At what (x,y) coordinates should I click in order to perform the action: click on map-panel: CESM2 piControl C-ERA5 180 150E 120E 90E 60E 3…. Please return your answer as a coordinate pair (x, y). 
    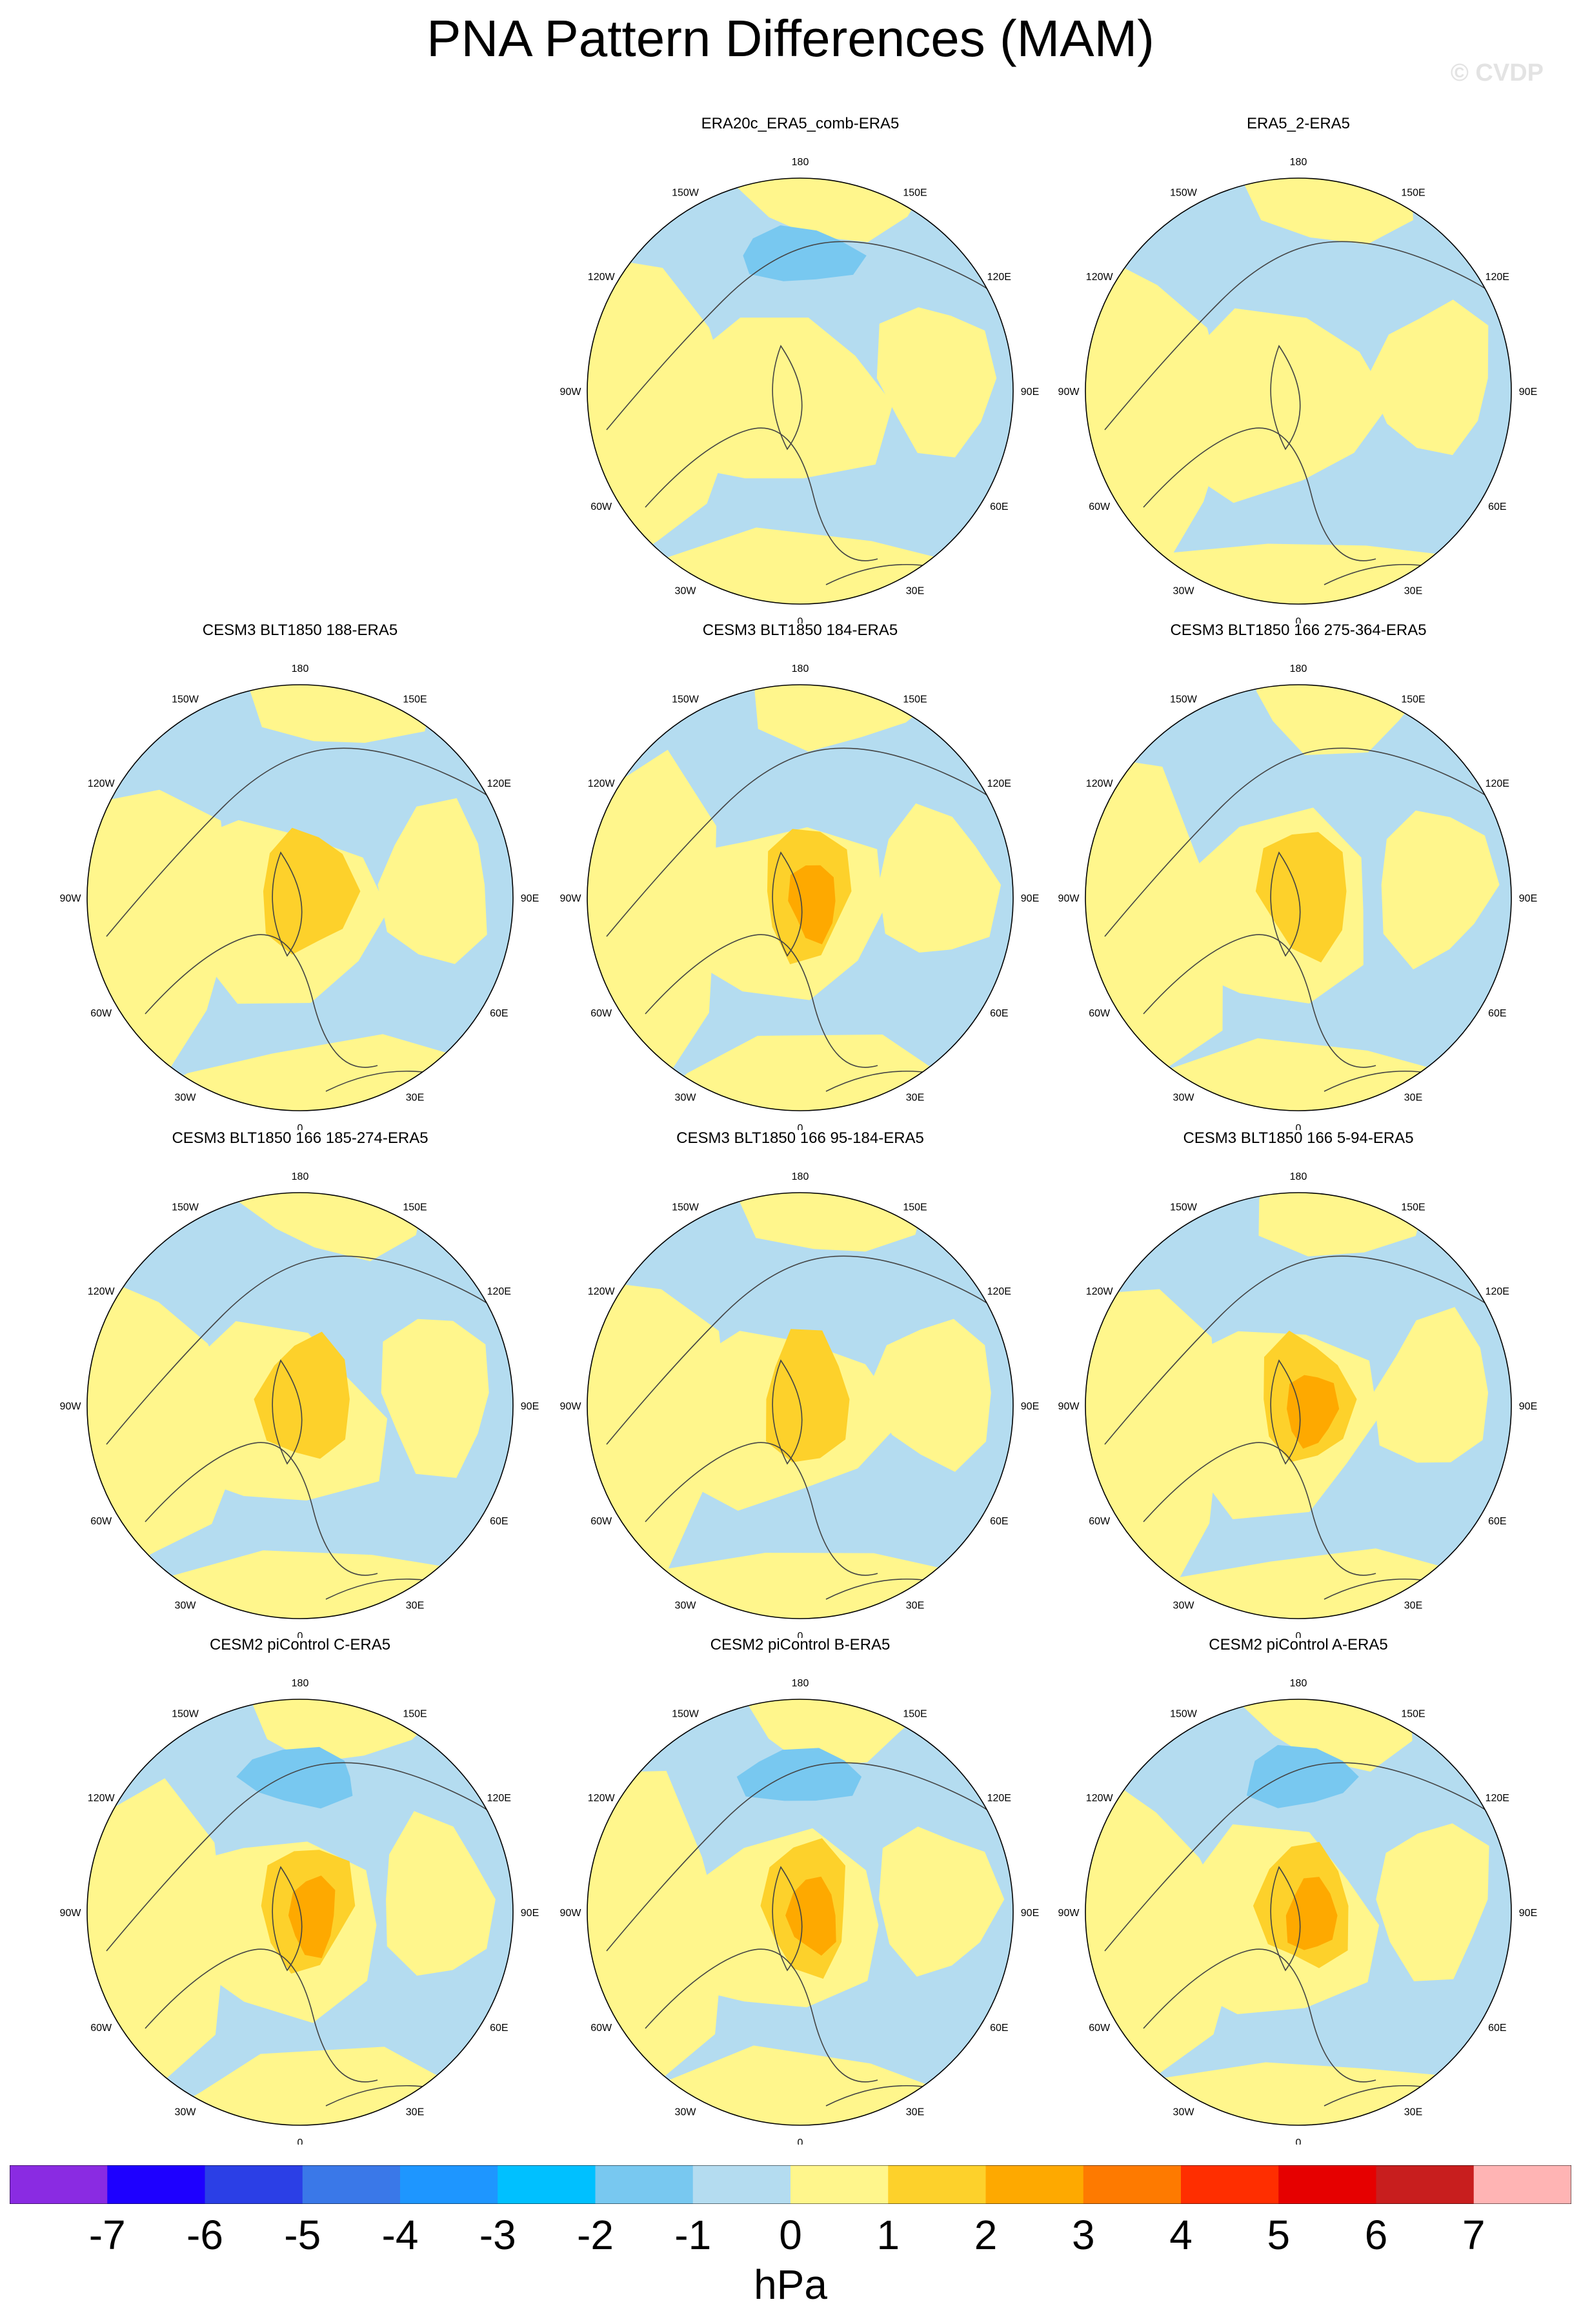
    Looking at the image, I should click on (300, 1890).